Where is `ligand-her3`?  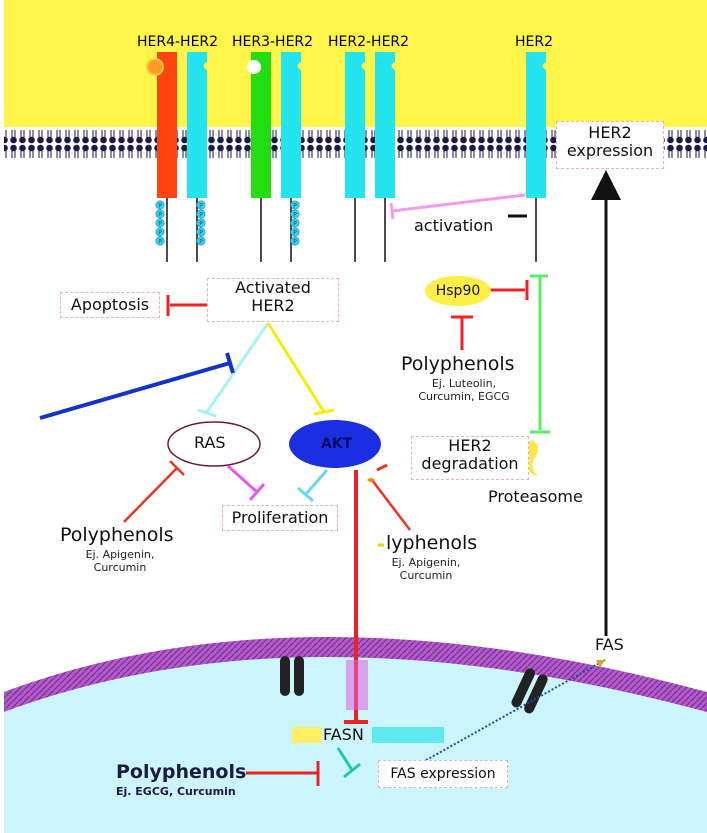 ligand-her3 is located at coordinates (254, 67).